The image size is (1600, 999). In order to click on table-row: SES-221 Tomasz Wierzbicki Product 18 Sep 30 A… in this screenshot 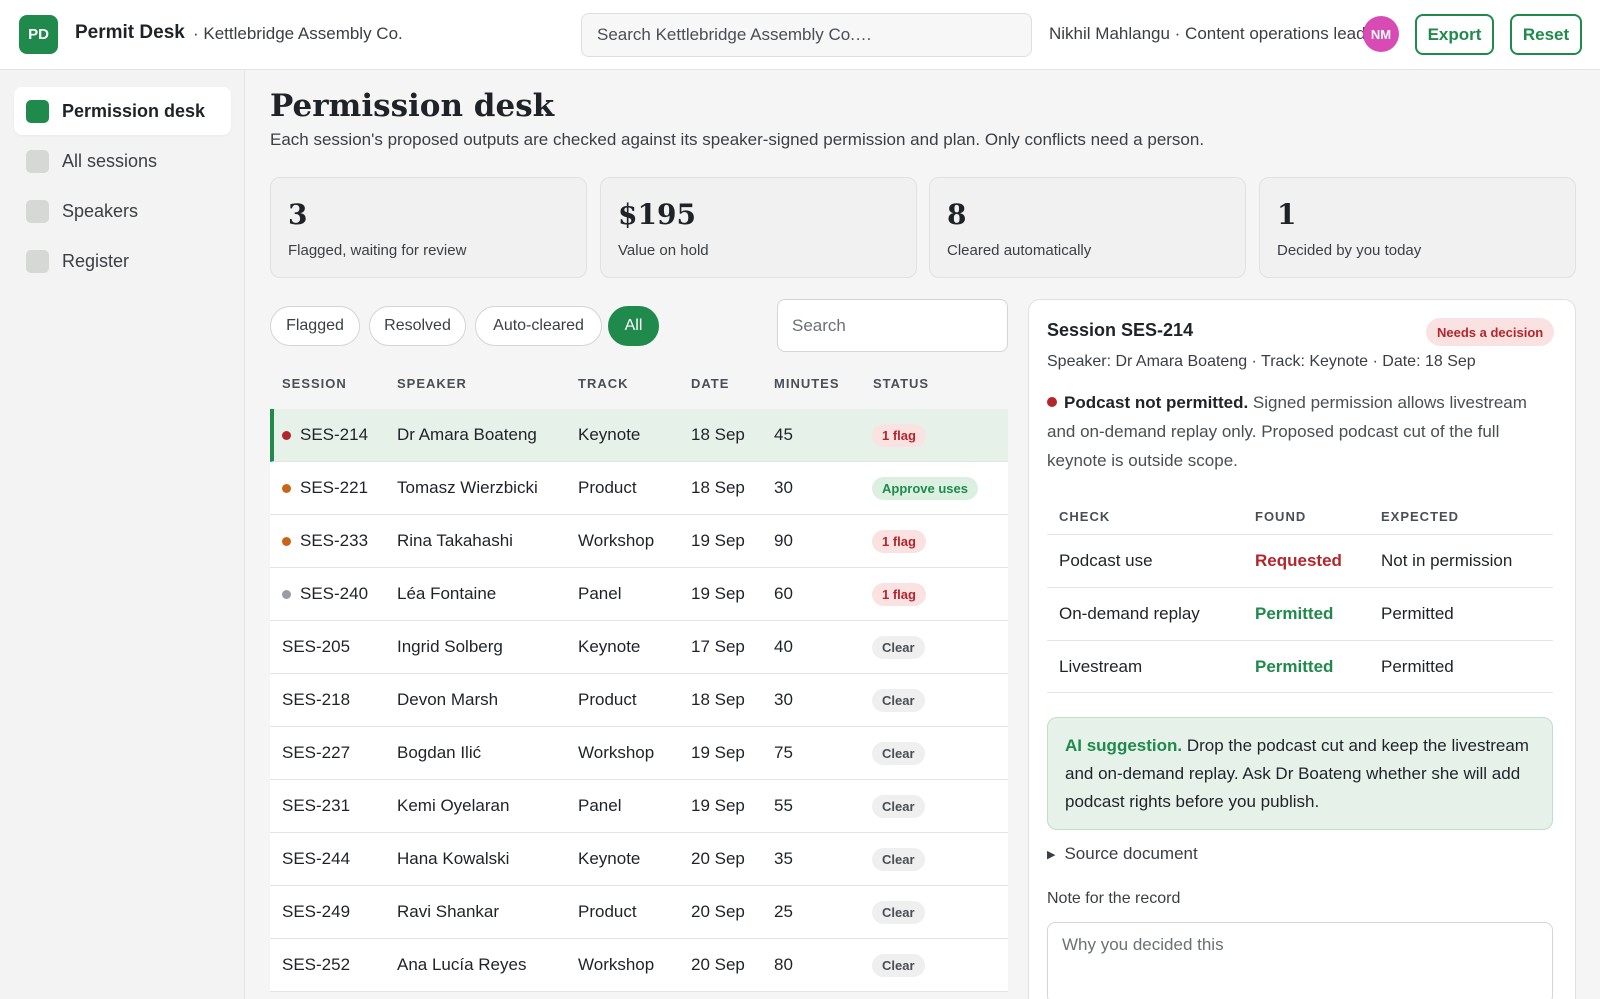, I will do `click(639, 488)`.